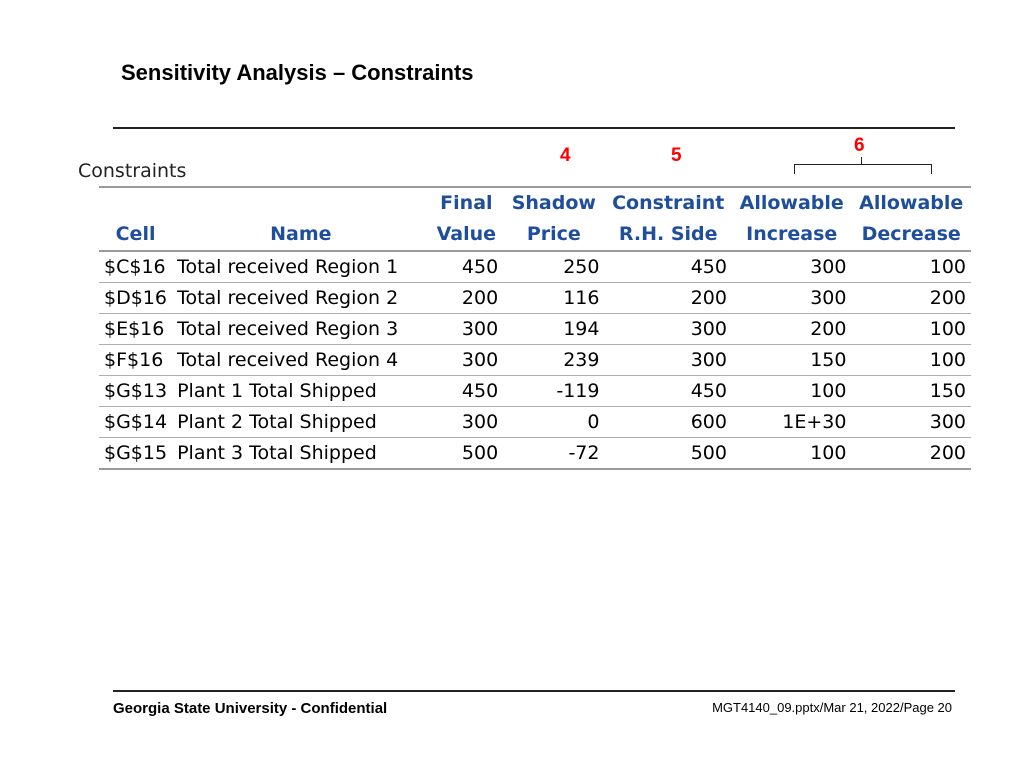 The image size is (1024, 768). Describe the element at coordinates (534, 691) in the screenshot. I see `footer-divider` at that location.